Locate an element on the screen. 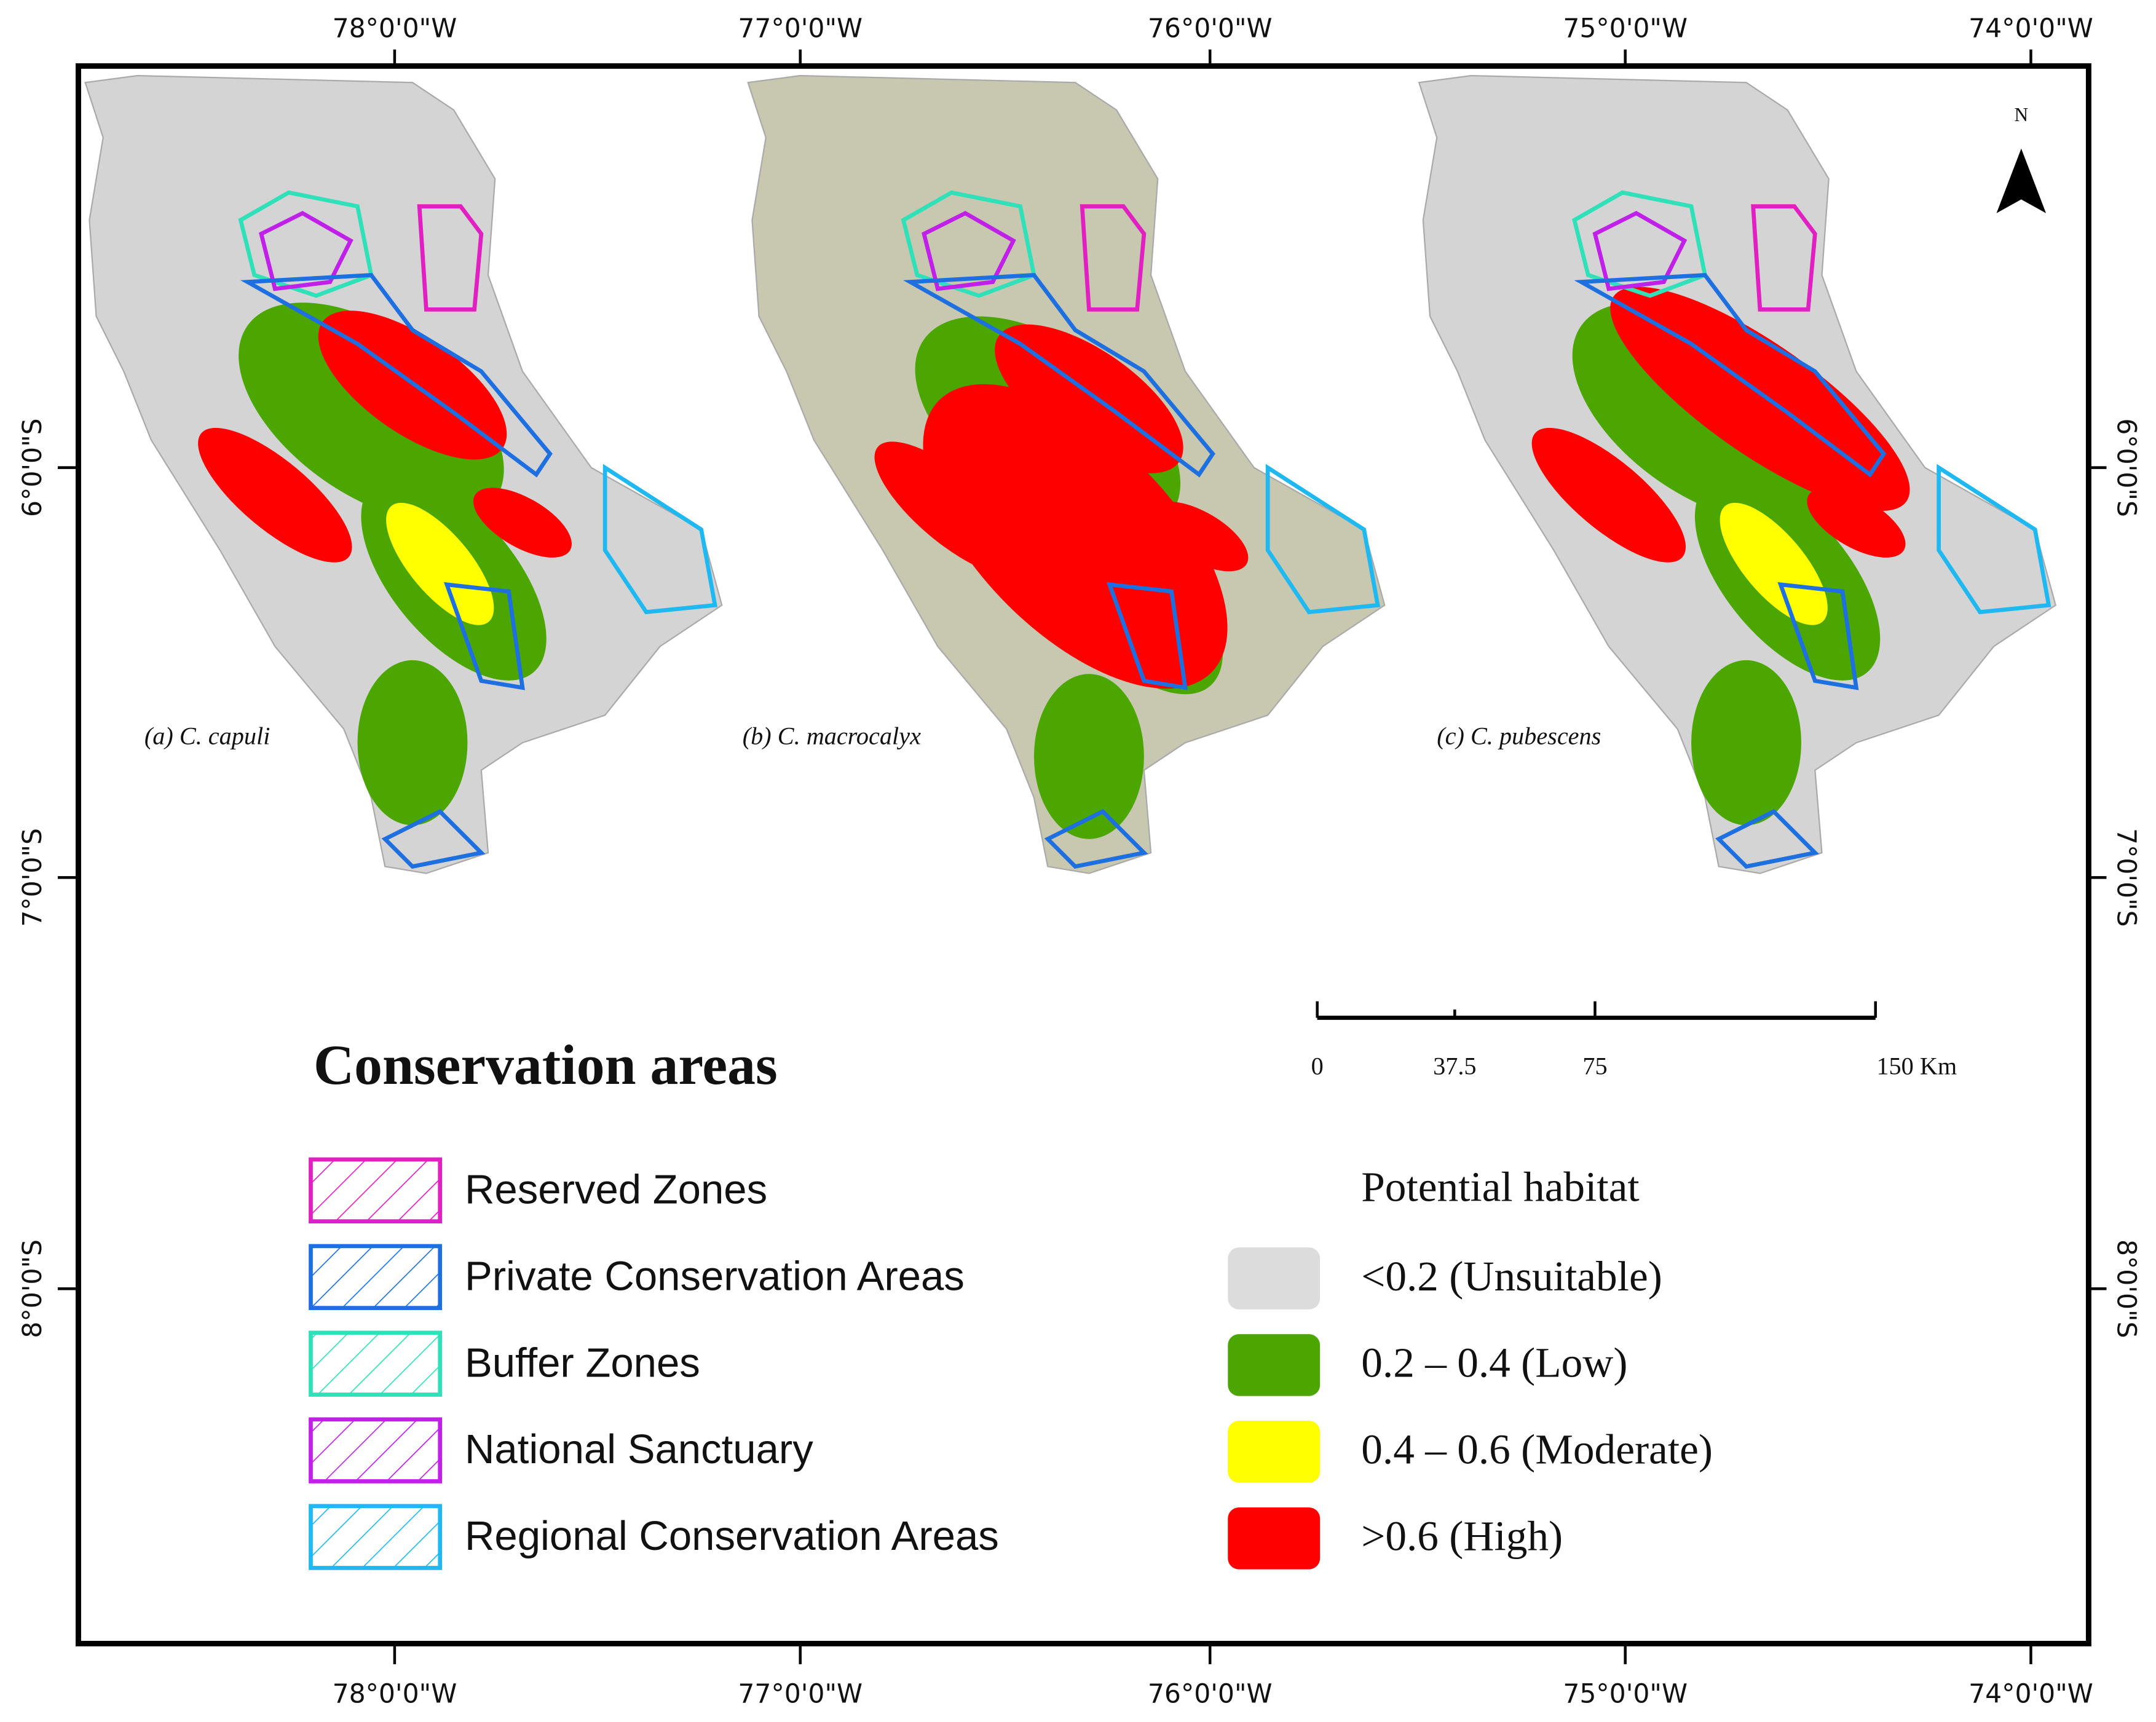 Image resolution: width=2156 pixels, height=1722 pixels. panel-label: (a) C. capuli is located at coordinates (207, 736).